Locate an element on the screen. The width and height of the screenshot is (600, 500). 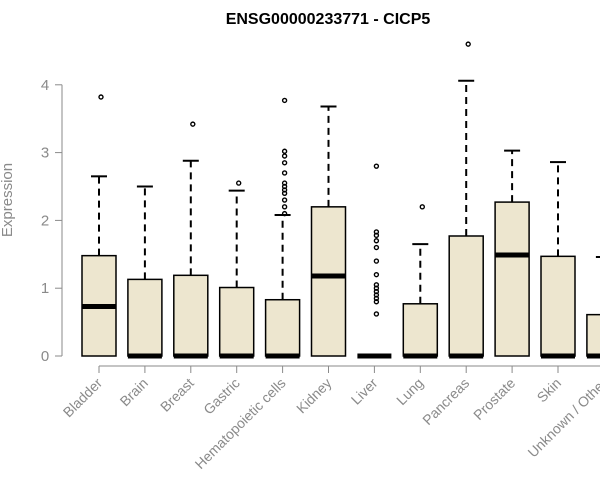
y-tick-label: 4 is located at coordinates (45, 85).